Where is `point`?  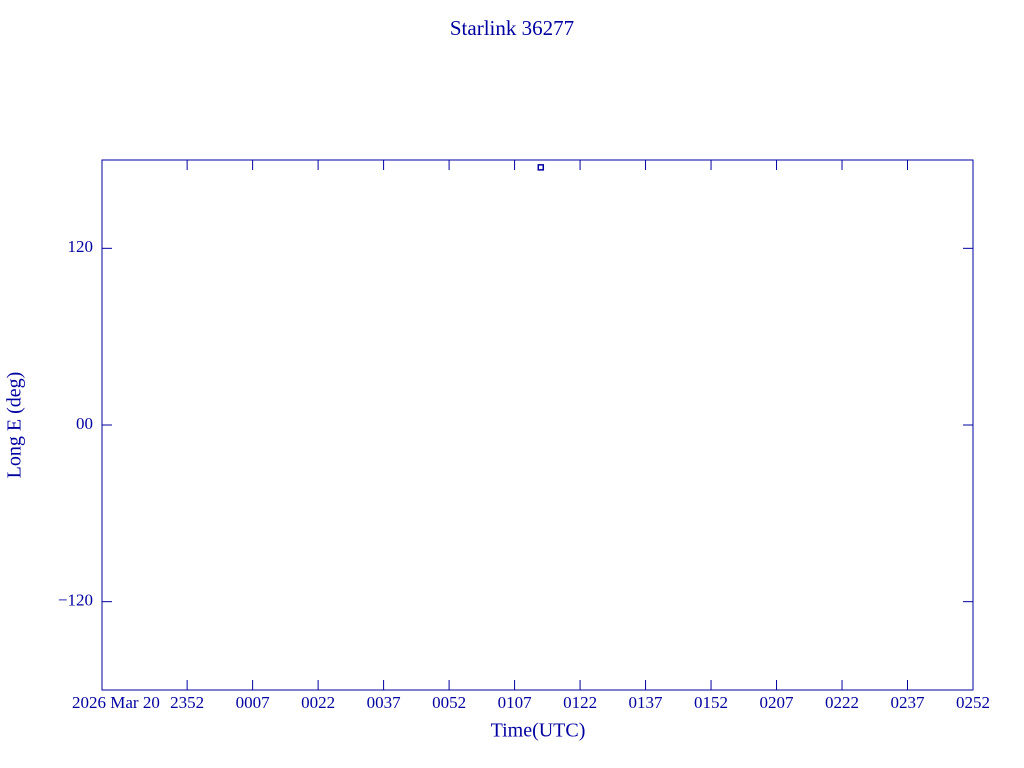 point is located at coordinates (541, 167).